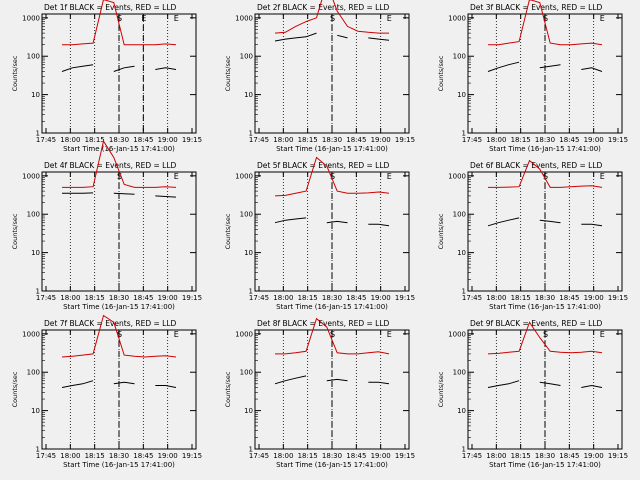 Image resolution: width=640 pixels, height=480 pixels. I want to click on panel-title: Det 2f BLACK = Events, RED = LLD, so click(323, 7).